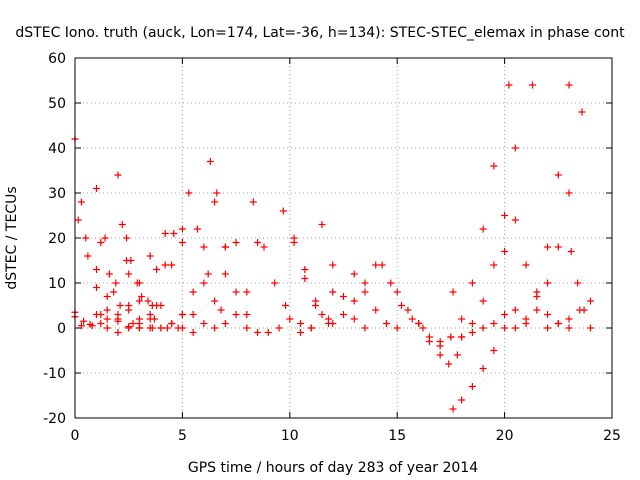 This screenshot has height=480, width=640. What do you see at coordinates (57, 194) in the screenshot?
I see `y-tick-label: 30` at bounding box center [57, 194].